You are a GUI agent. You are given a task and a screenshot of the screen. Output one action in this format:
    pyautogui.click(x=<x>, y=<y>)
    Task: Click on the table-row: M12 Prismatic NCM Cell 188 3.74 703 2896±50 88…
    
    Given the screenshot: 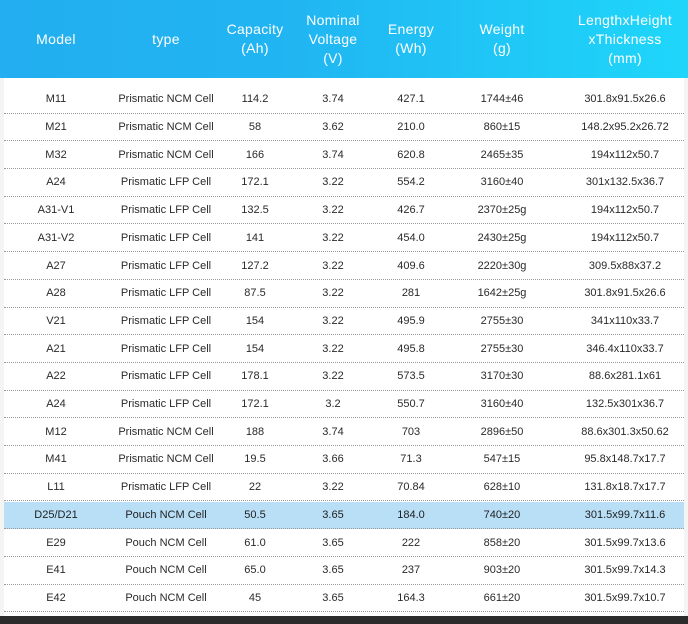 What is the action you would take?
    pyautogui.click(x=344, y=432)
    